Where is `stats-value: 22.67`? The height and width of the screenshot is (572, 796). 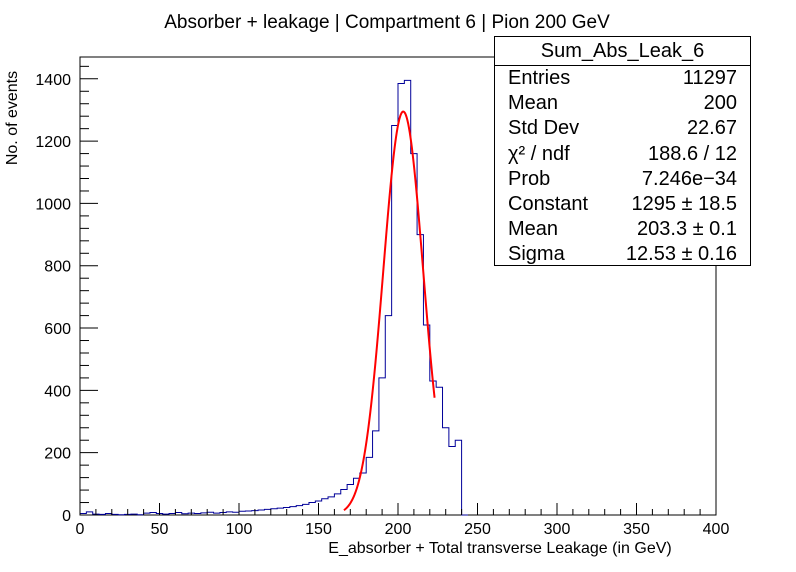 stats-value: 22.67 is located at coordinates (711, 128).